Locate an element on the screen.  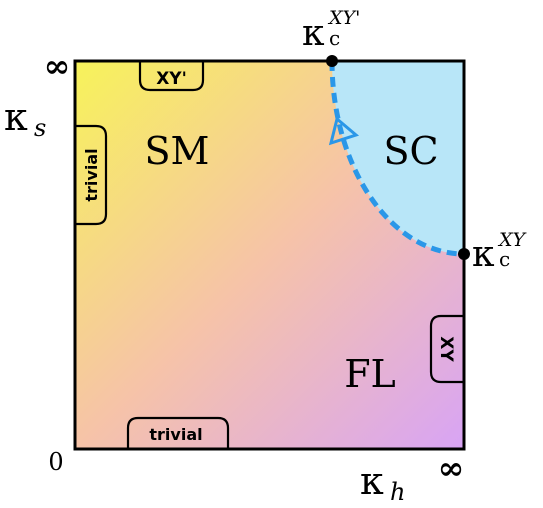
critical-point-top is located at coordinates (332, 61).